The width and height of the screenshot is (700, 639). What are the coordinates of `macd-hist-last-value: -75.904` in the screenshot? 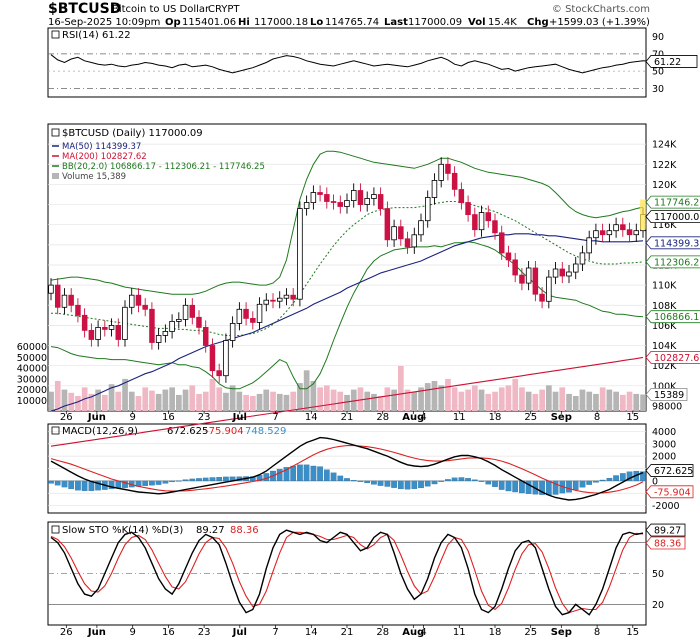 It's located at (672, 492).